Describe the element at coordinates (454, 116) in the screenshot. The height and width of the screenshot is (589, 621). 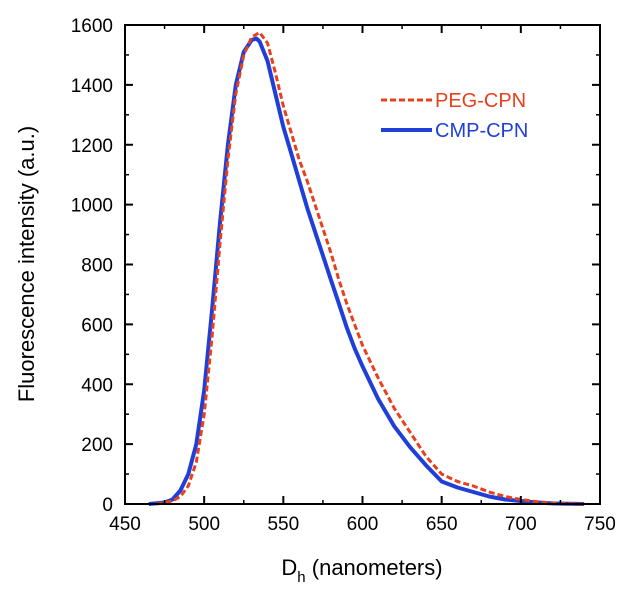
I see `legend: PEG-CPN CMP-CPN` at that location.